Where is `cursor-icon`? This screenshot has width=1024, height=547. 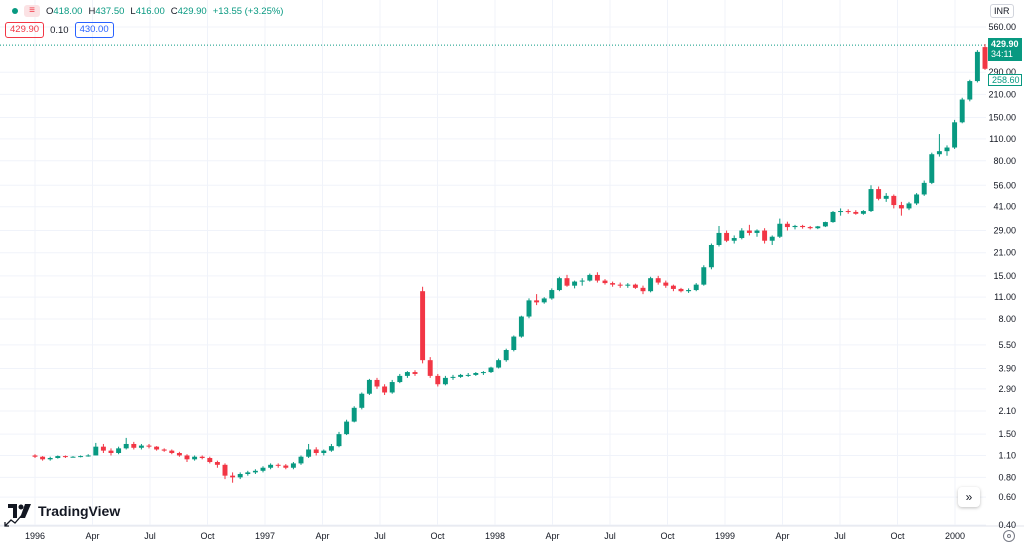
cursor-icon is located at coordinates (13, 520).